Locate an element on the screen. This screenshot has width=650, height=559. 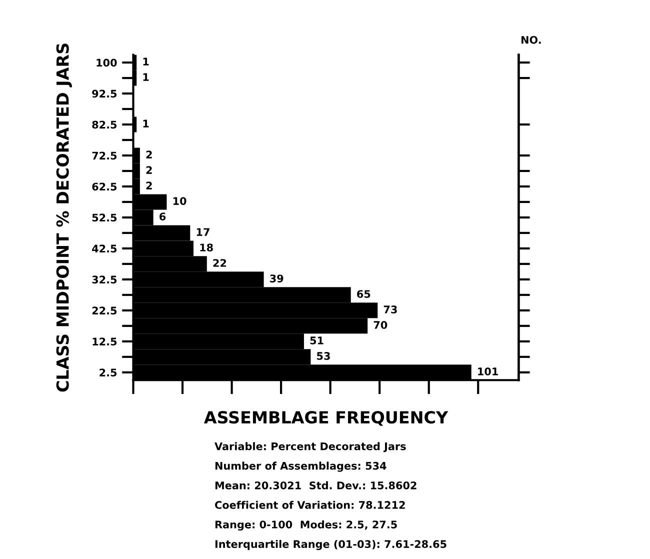
y-tick-label: 22.5 is located at coordinates (104, 310).